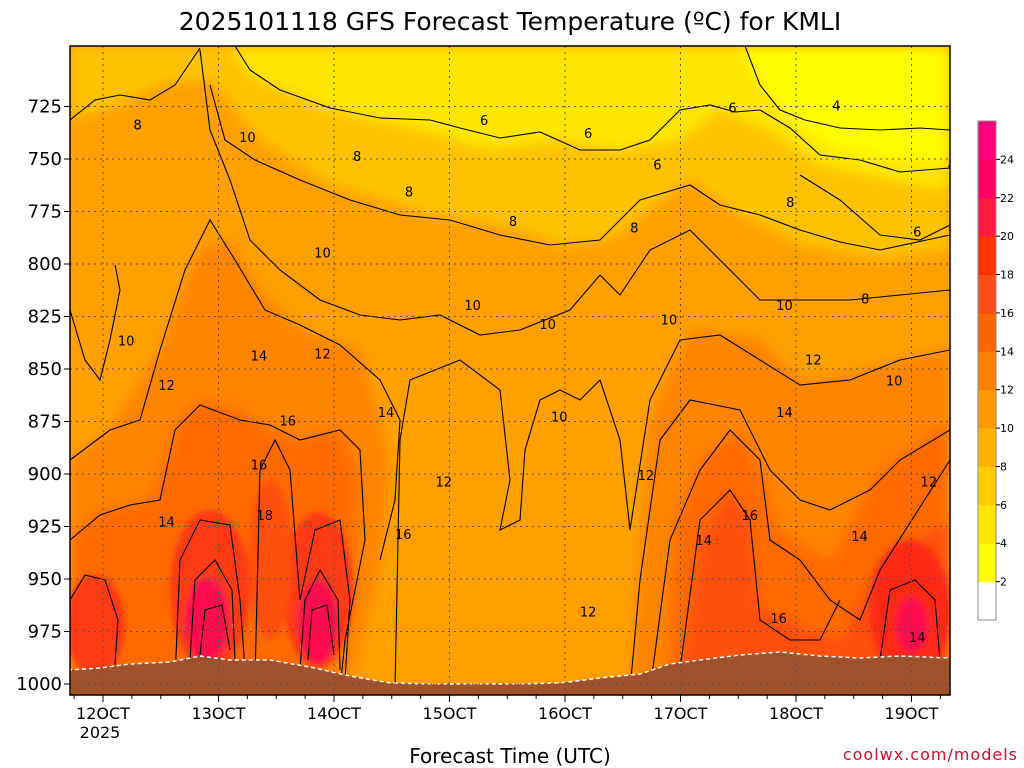 The height and width of the screenshot is (768, 1024). What do you see at coordinates (1007, 313) in the screenshot?
I see `colorbar-label: 16` at bounding box center [1007, 313].